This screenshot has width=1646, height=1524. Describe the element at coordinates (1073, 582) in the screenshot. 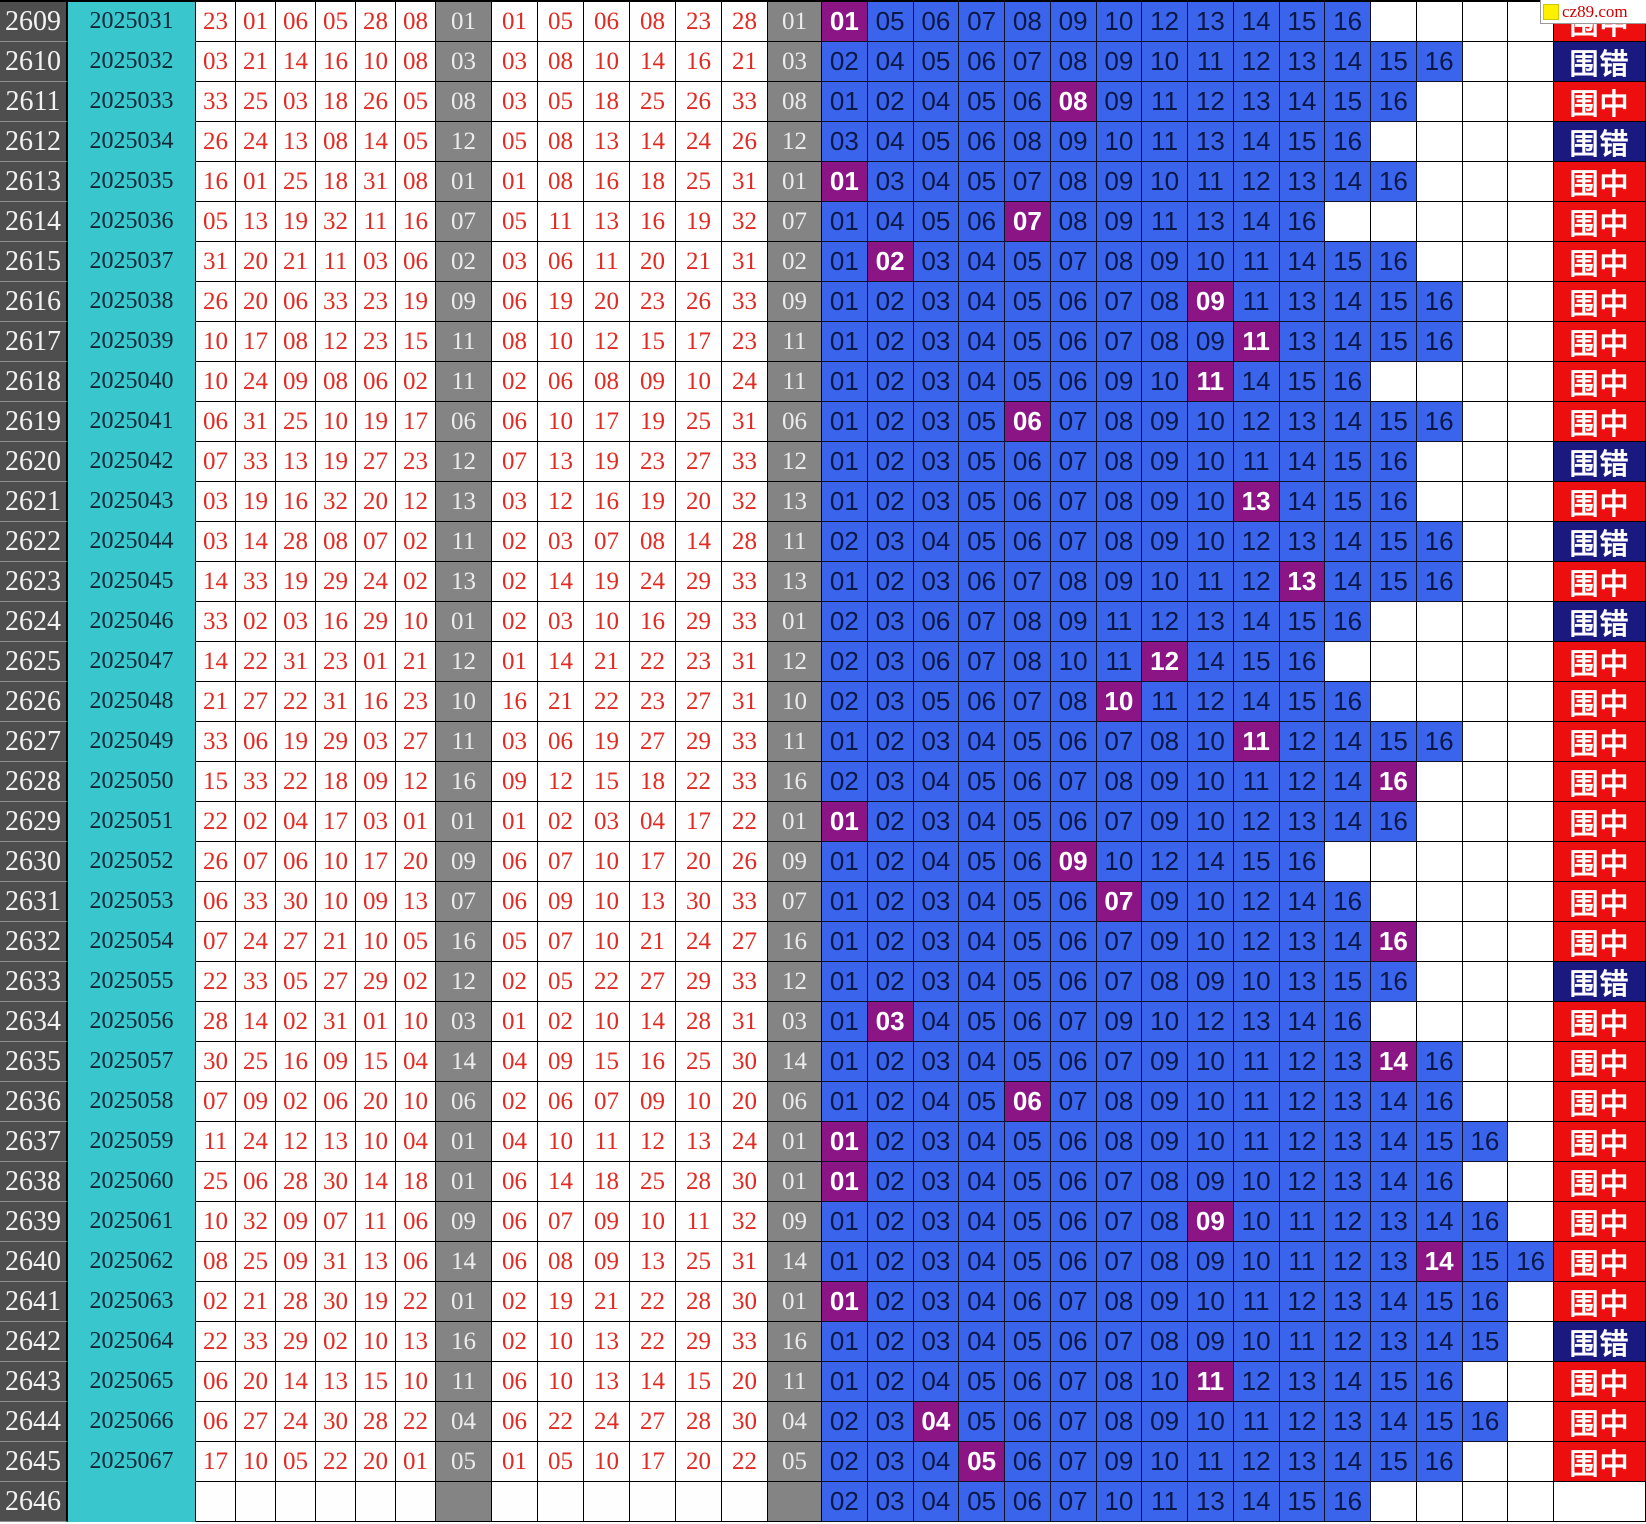

I see `prediction-cell: 08` at that location.